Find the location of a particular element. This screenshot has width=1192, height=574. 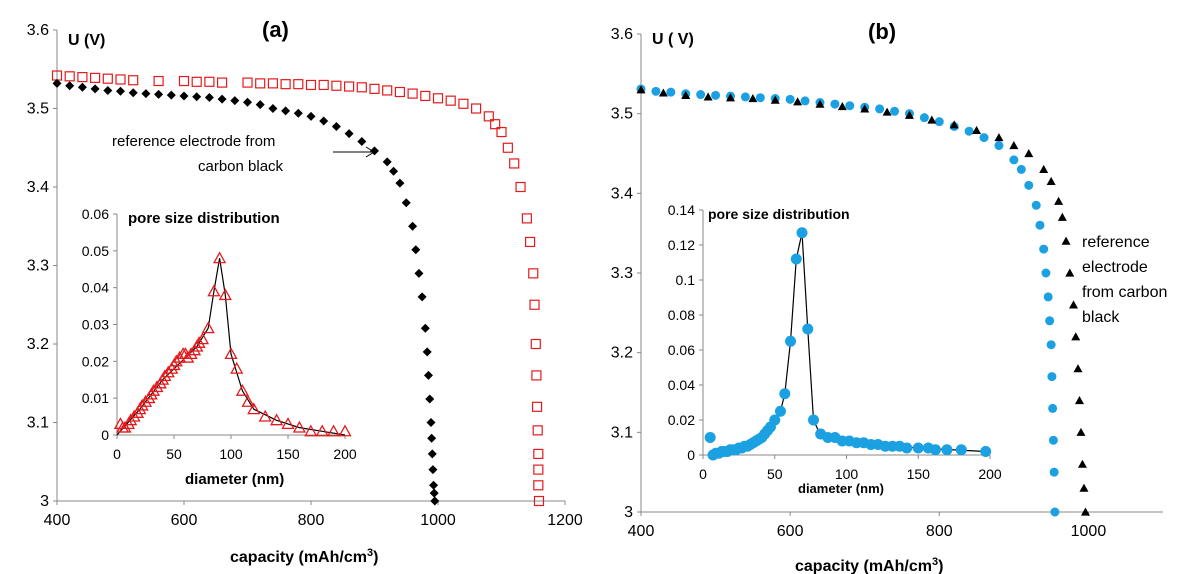

inset-b-title: pore size distribution is located at coordinates (779, 214).